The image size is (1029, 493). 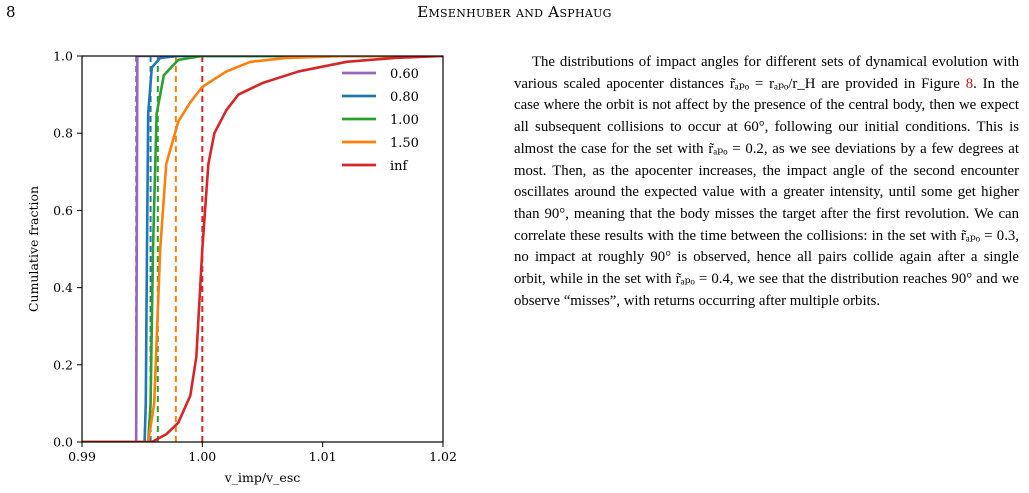 What do you see at coordinates (11, 12) in the screenshot?
I see `page-number: 8` at bounding box center [11, 12].